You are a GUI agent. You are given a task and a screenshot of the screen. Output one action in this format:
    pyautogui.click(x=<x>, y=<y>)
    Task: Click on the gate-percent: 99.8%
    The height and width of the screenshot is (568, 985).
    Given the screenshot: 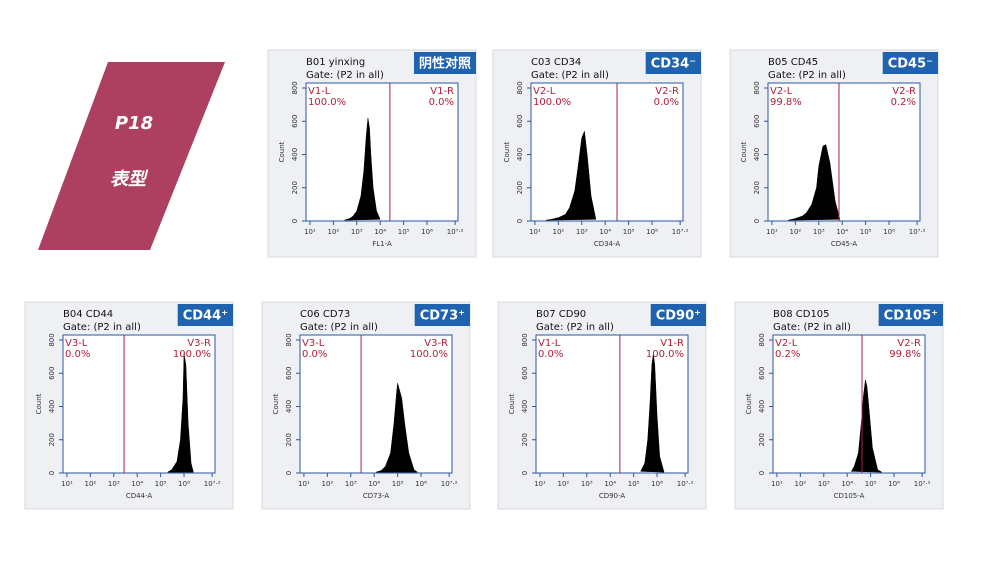 What is the action you would take?
    pyautogui.click(x=905, y=354)
    